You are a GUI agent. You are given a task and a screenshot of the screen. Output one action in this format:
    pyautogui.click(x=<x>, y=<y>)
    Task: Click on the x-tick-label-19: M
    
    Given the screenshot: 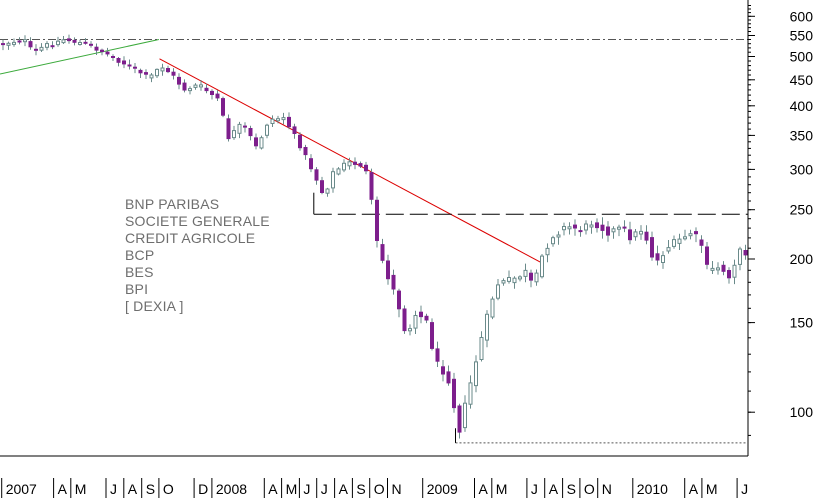 What is the action you would take?
    pyautogui.click(x=502, y=489)
    